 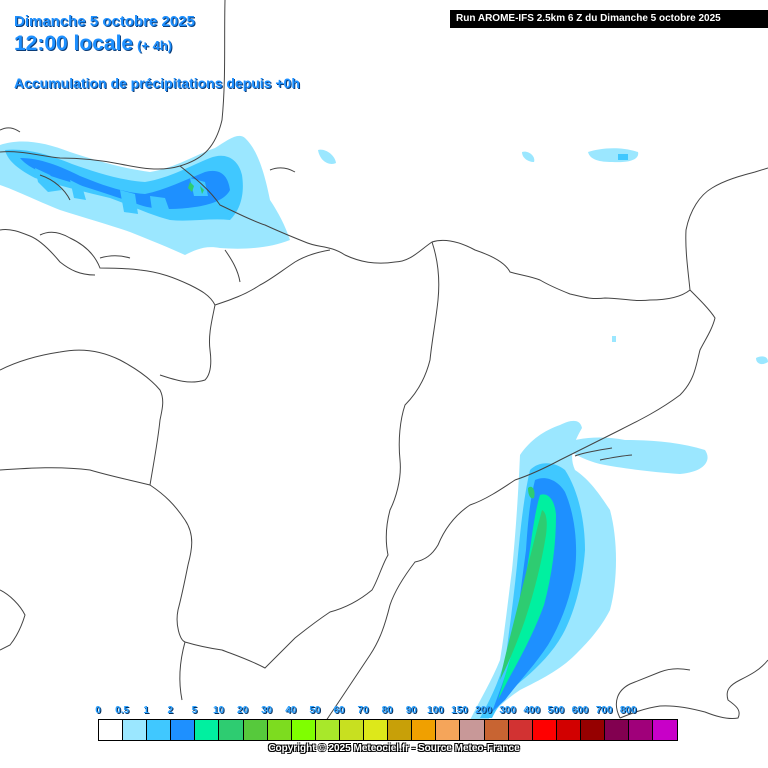 What do you see at coordinates (315, 710) in the screenshot?
I see `scale-label: 50` at bounding box center [315, 710].